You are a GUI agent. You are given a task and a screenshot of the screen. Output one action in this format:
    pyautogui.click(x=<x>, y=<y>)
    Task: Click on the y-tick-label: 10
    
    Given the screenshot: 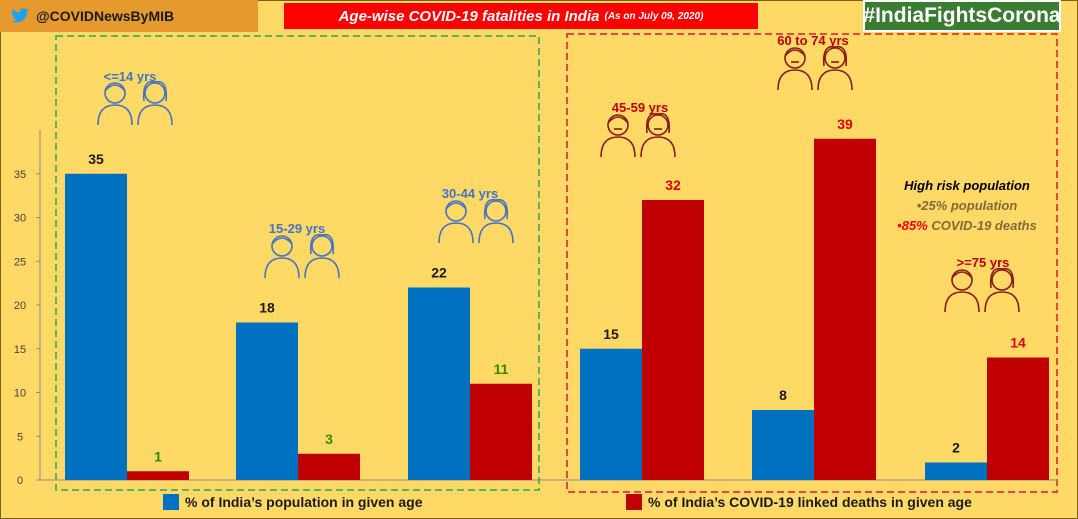 What is the action you would take?
    pyautogui.click(x=20, y=394)
    